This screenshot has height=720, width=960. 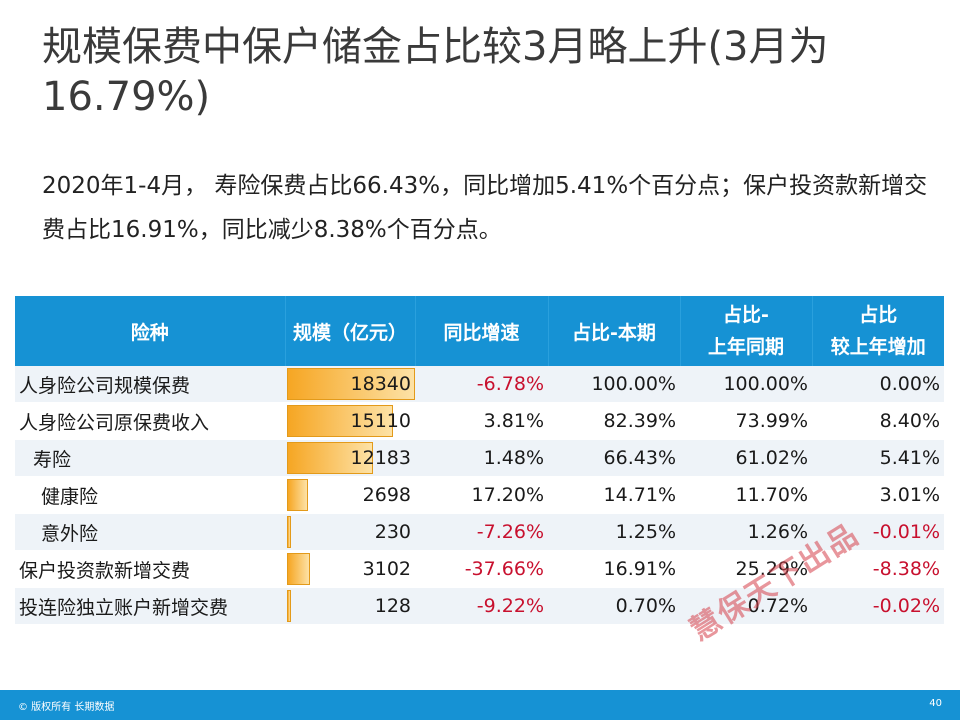 What do you see at coordinates (746, 569) in the screenshot?
I see `row-share-previous: 25.29%` at bounding box center [746, 569].